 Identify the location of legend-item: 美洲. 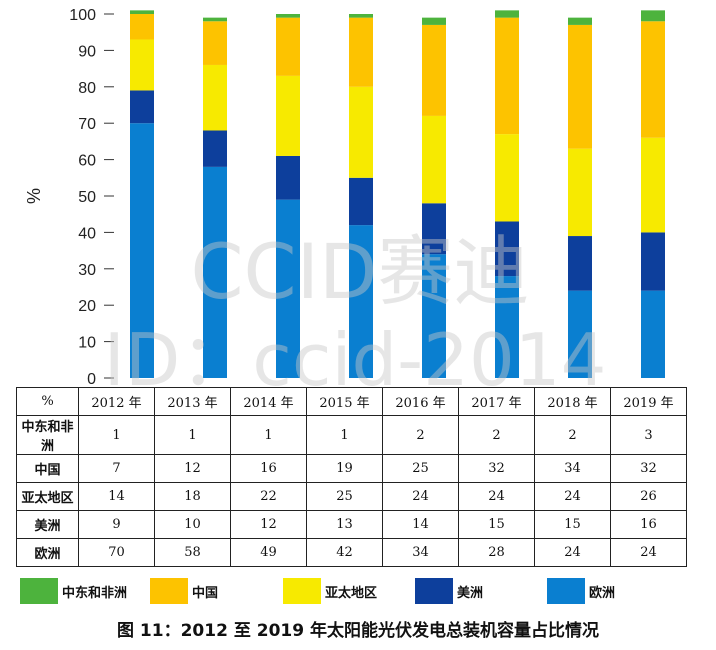
(449, 591).